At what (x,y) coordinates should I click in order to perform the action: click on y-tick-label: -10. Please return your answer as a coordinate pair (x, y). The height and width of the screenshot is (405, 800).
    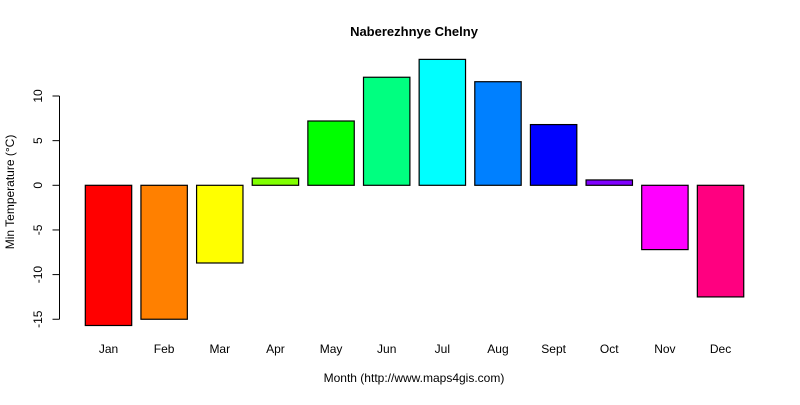
    Looking at the image, I should click on (38, 275).